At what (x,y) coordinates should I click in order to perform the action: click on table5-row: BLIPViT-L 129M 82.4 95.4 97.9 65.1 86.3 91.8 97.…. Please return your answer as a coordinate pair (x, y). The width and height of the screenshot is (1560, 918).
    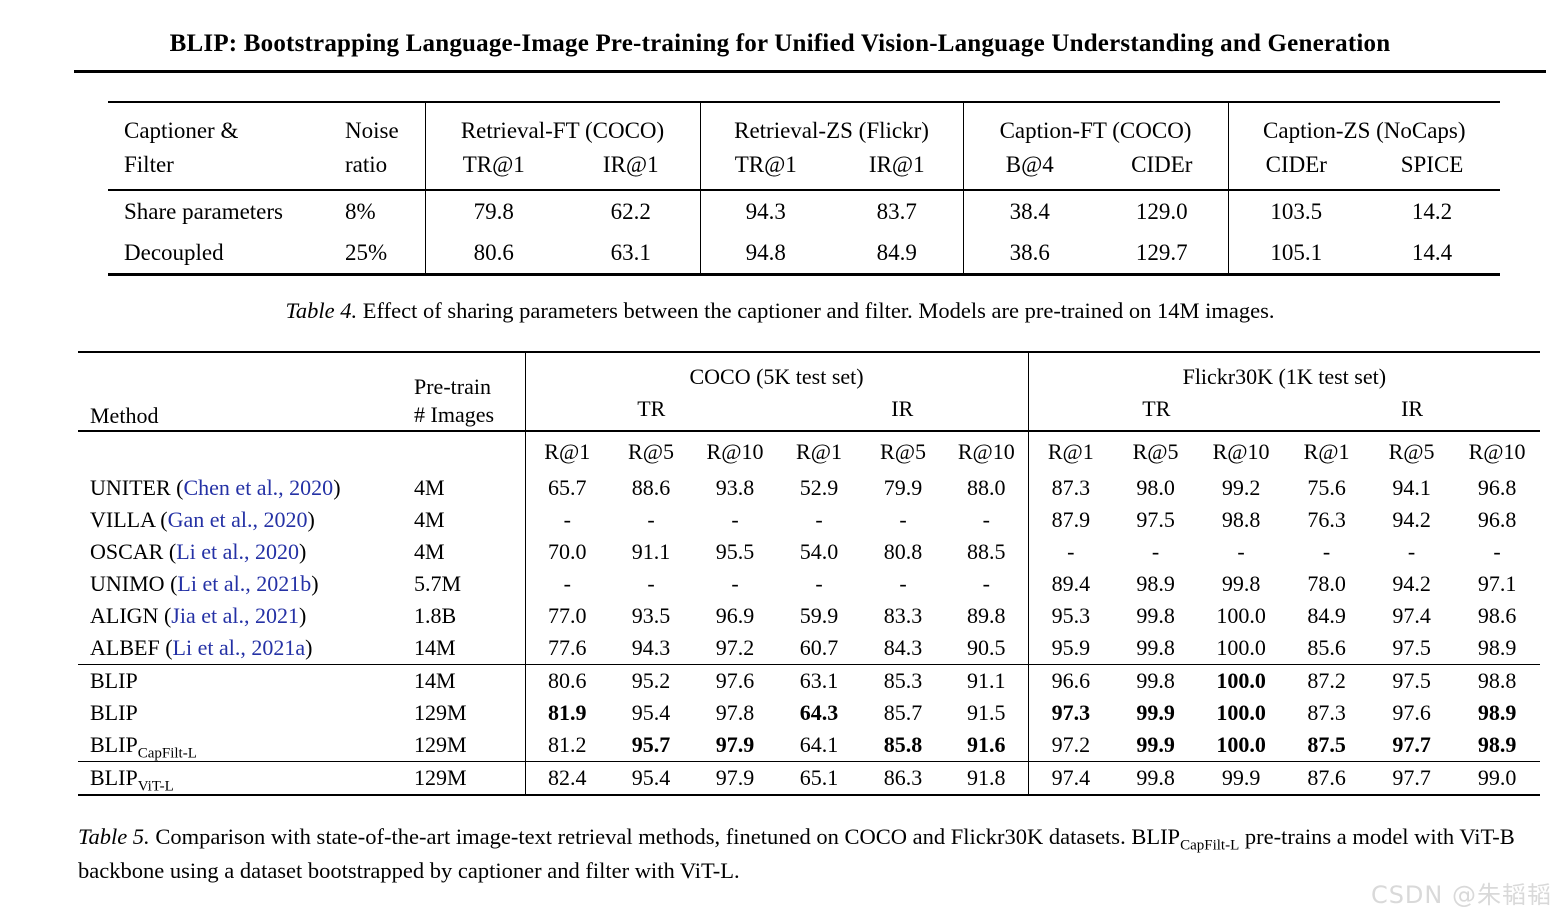
    Looking at the image, I should click on (809, 778).